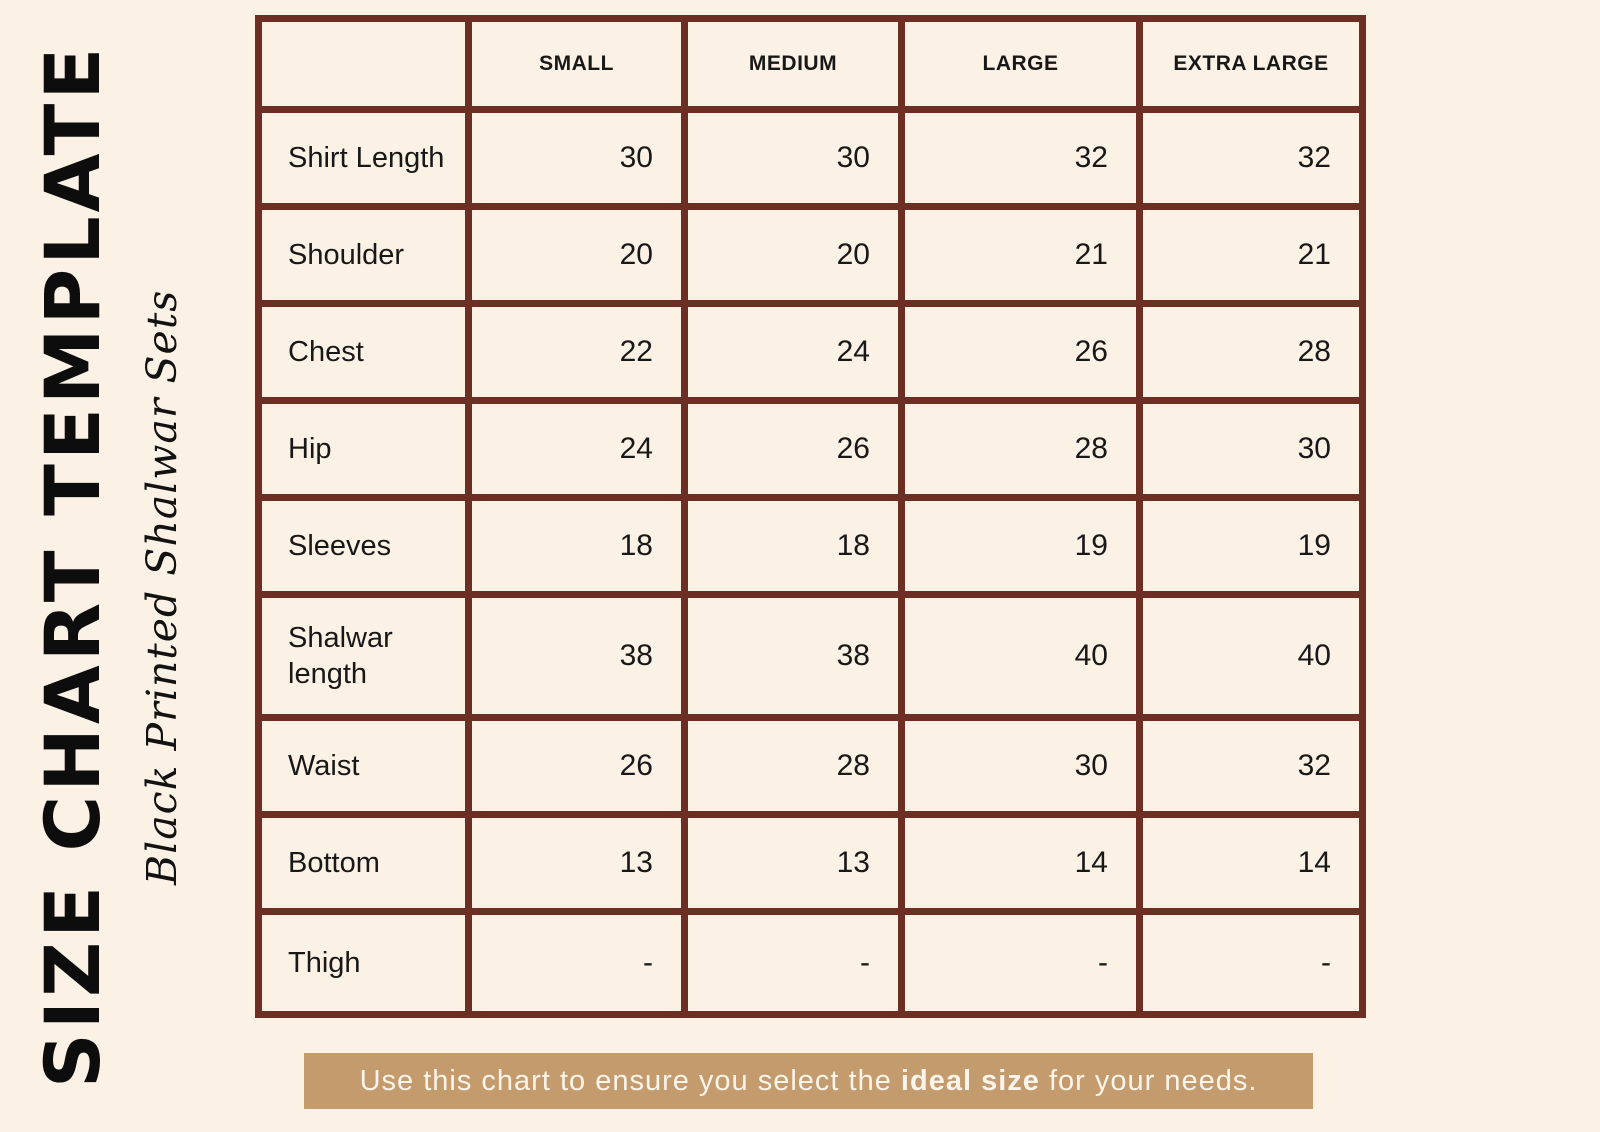 This screenshot has width=1600, height=1132. I want to click on header-row: SMALL MEDIUM LARGE EXTRA LARGE, so click(810, 64).